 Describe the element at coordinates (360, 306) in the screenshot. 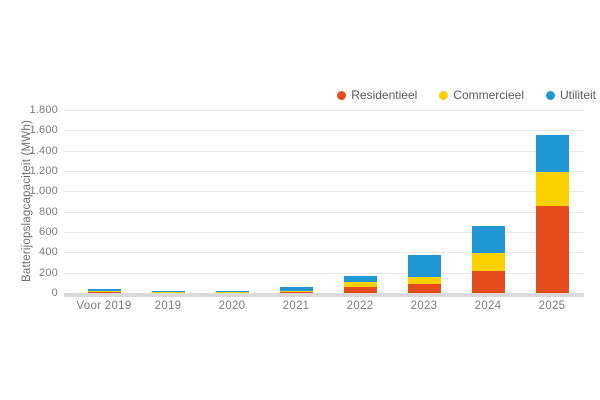

I see `x-tick-label: 2022` at that location.